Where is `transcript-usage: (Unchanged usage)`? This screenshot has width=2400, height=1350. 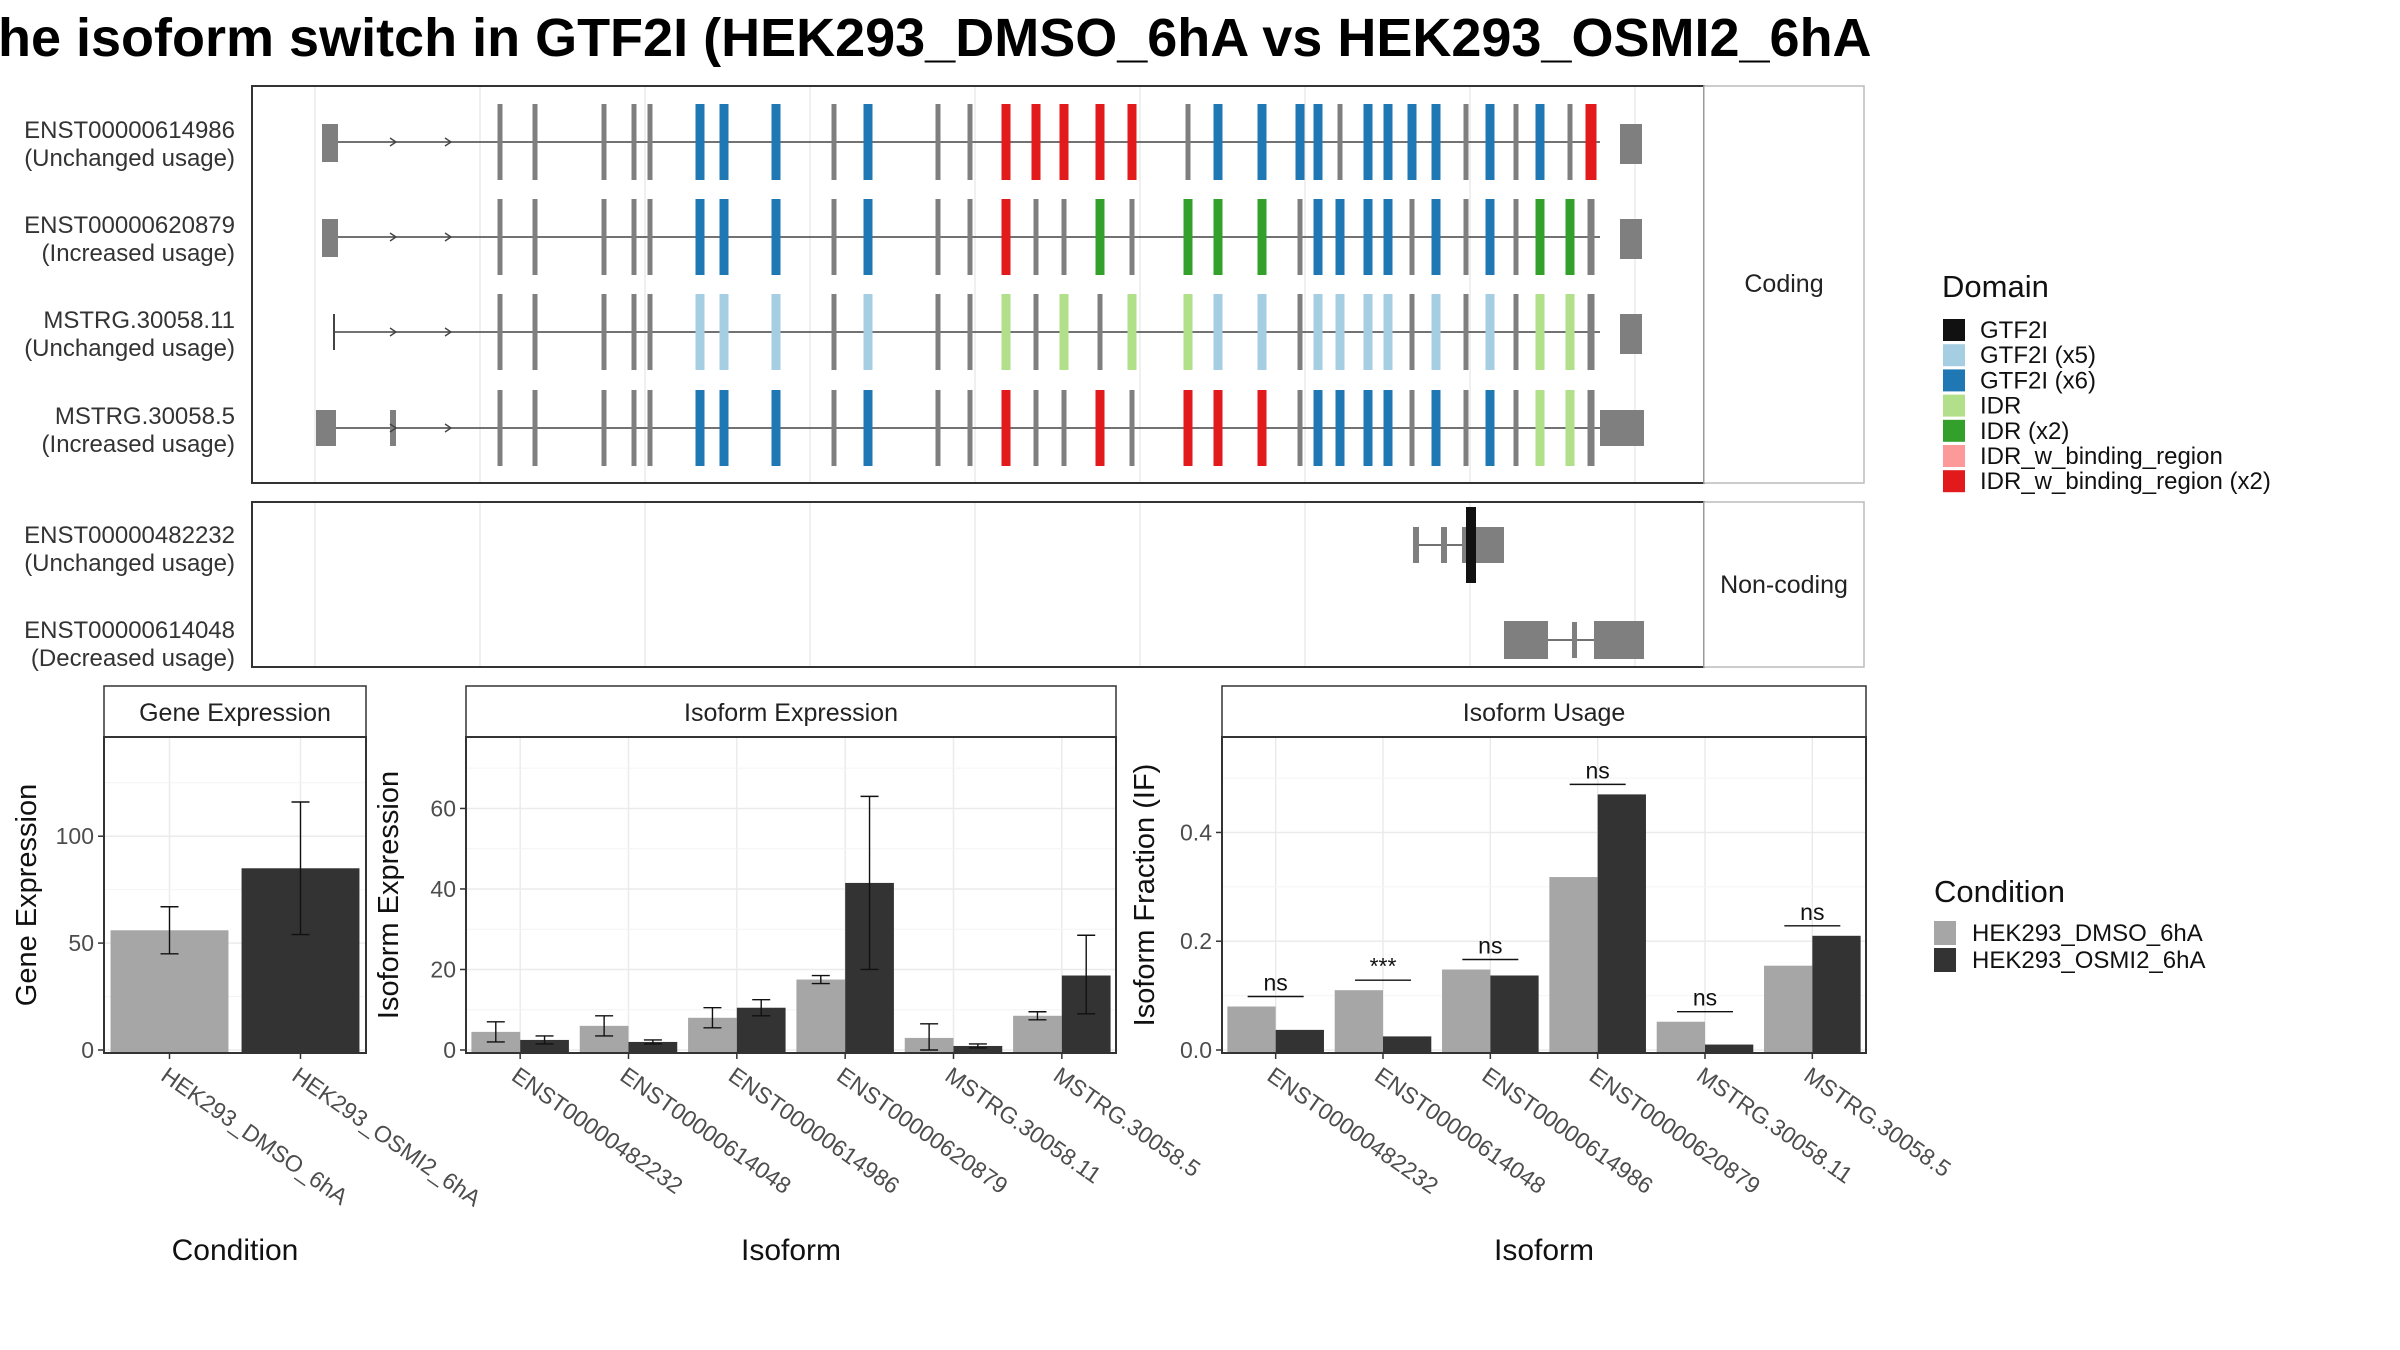 transcript-usage: (Unchanged usage) is located at coordinates (129, 158).